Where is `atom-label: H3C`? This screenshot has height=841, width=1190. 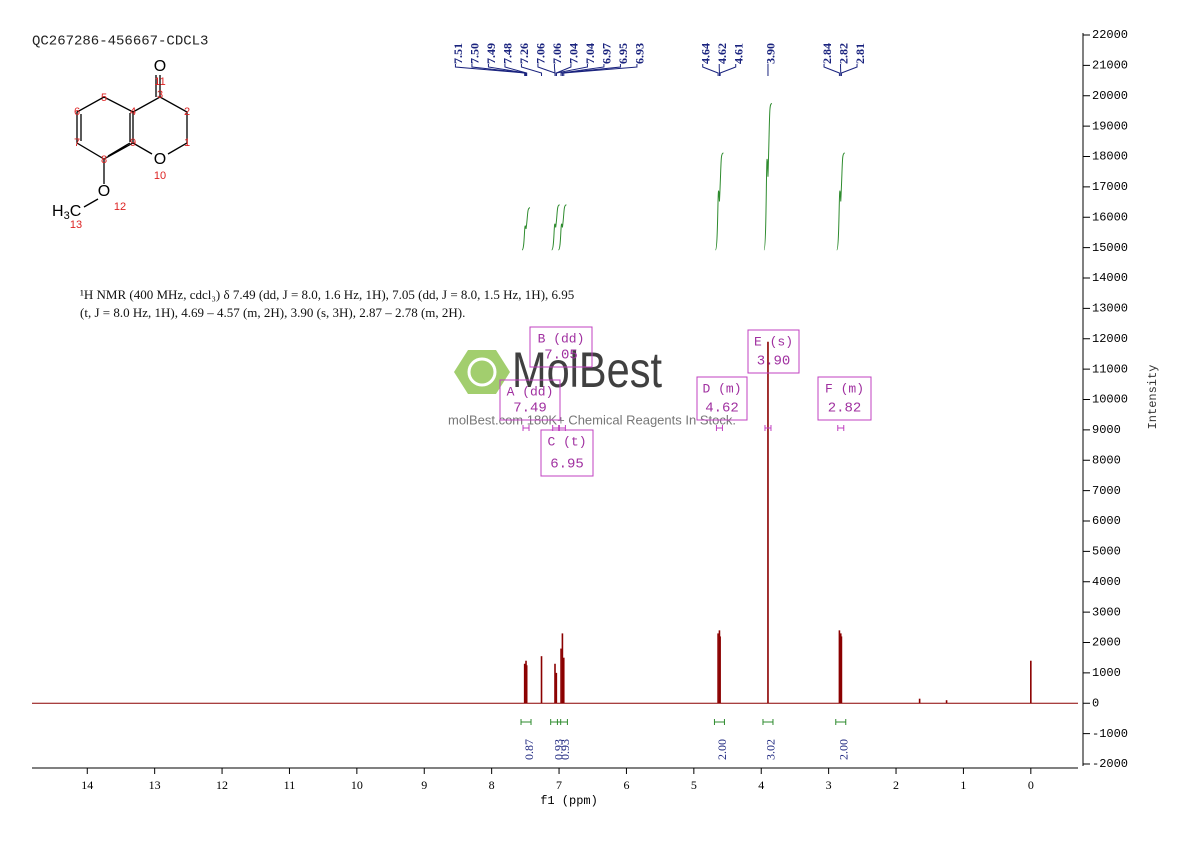 atom-label: H3C is located at coordinates (66, 212).